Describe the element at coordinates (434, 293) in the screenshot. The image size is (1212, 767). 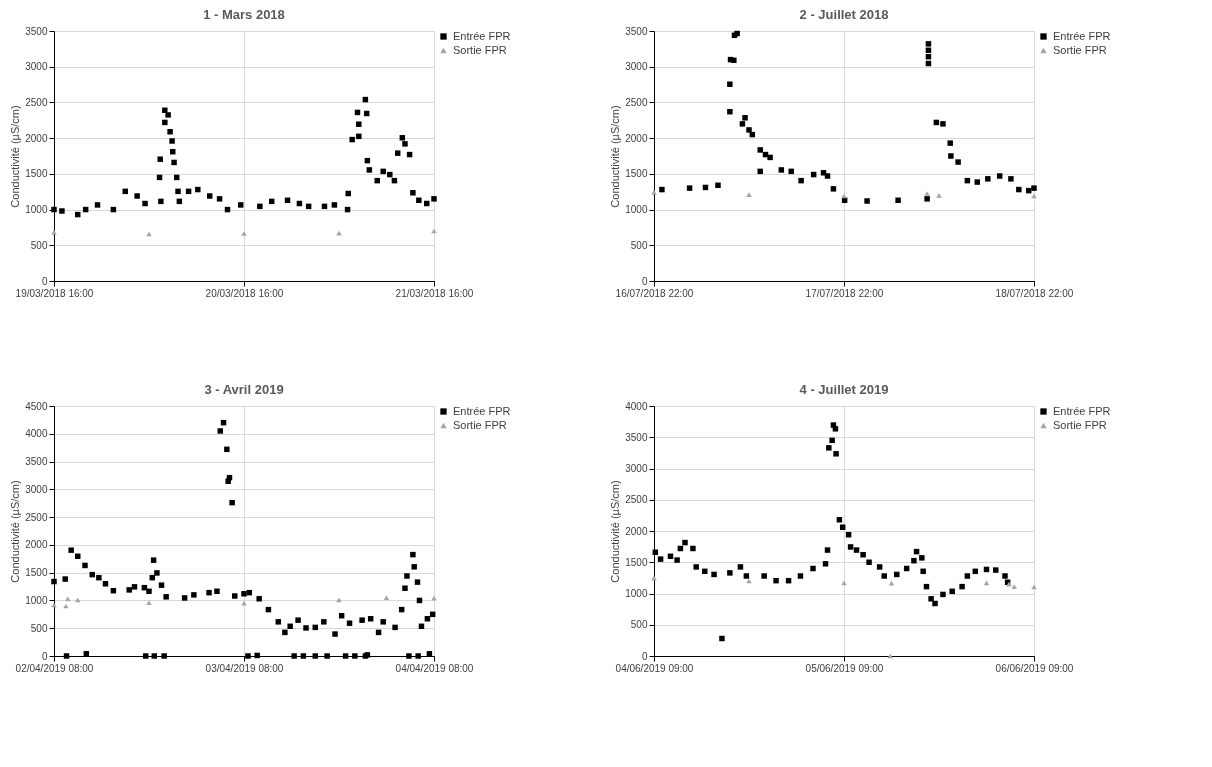
I see `x-tick-label: 21/03/2018 16:00` at that location.